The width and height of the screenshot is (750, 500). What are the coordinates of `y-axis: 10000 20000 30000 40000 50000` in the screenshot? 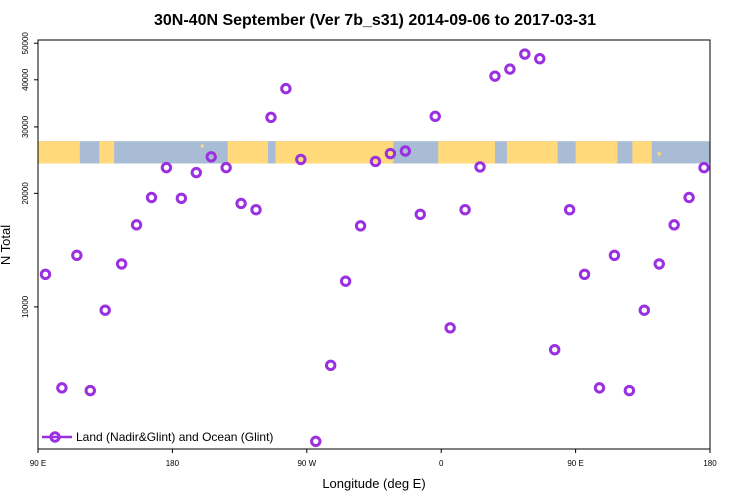 It's located at (29, 175).